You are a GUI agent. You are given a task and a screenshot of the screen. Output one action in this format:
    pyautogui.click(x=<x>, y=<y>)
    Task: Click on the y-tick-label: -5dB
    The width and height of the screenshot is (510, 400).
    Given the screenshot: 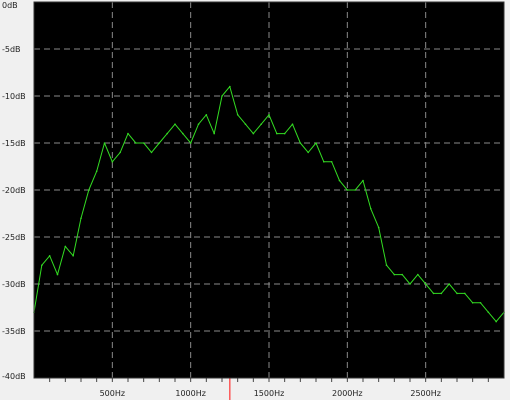 What is the action you would take?
    pyautogui.click(x=11, y=49)
    